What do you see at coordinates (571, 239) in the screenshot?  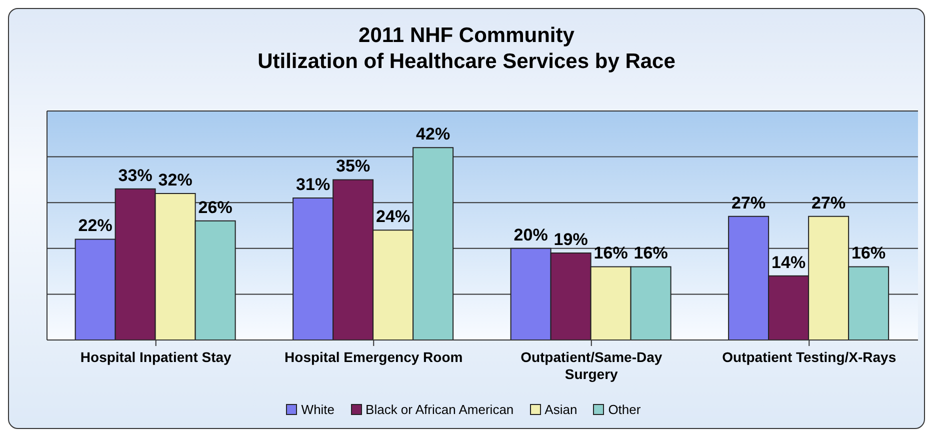 I see `data-label: 19%` at bounding box center [571, 239].